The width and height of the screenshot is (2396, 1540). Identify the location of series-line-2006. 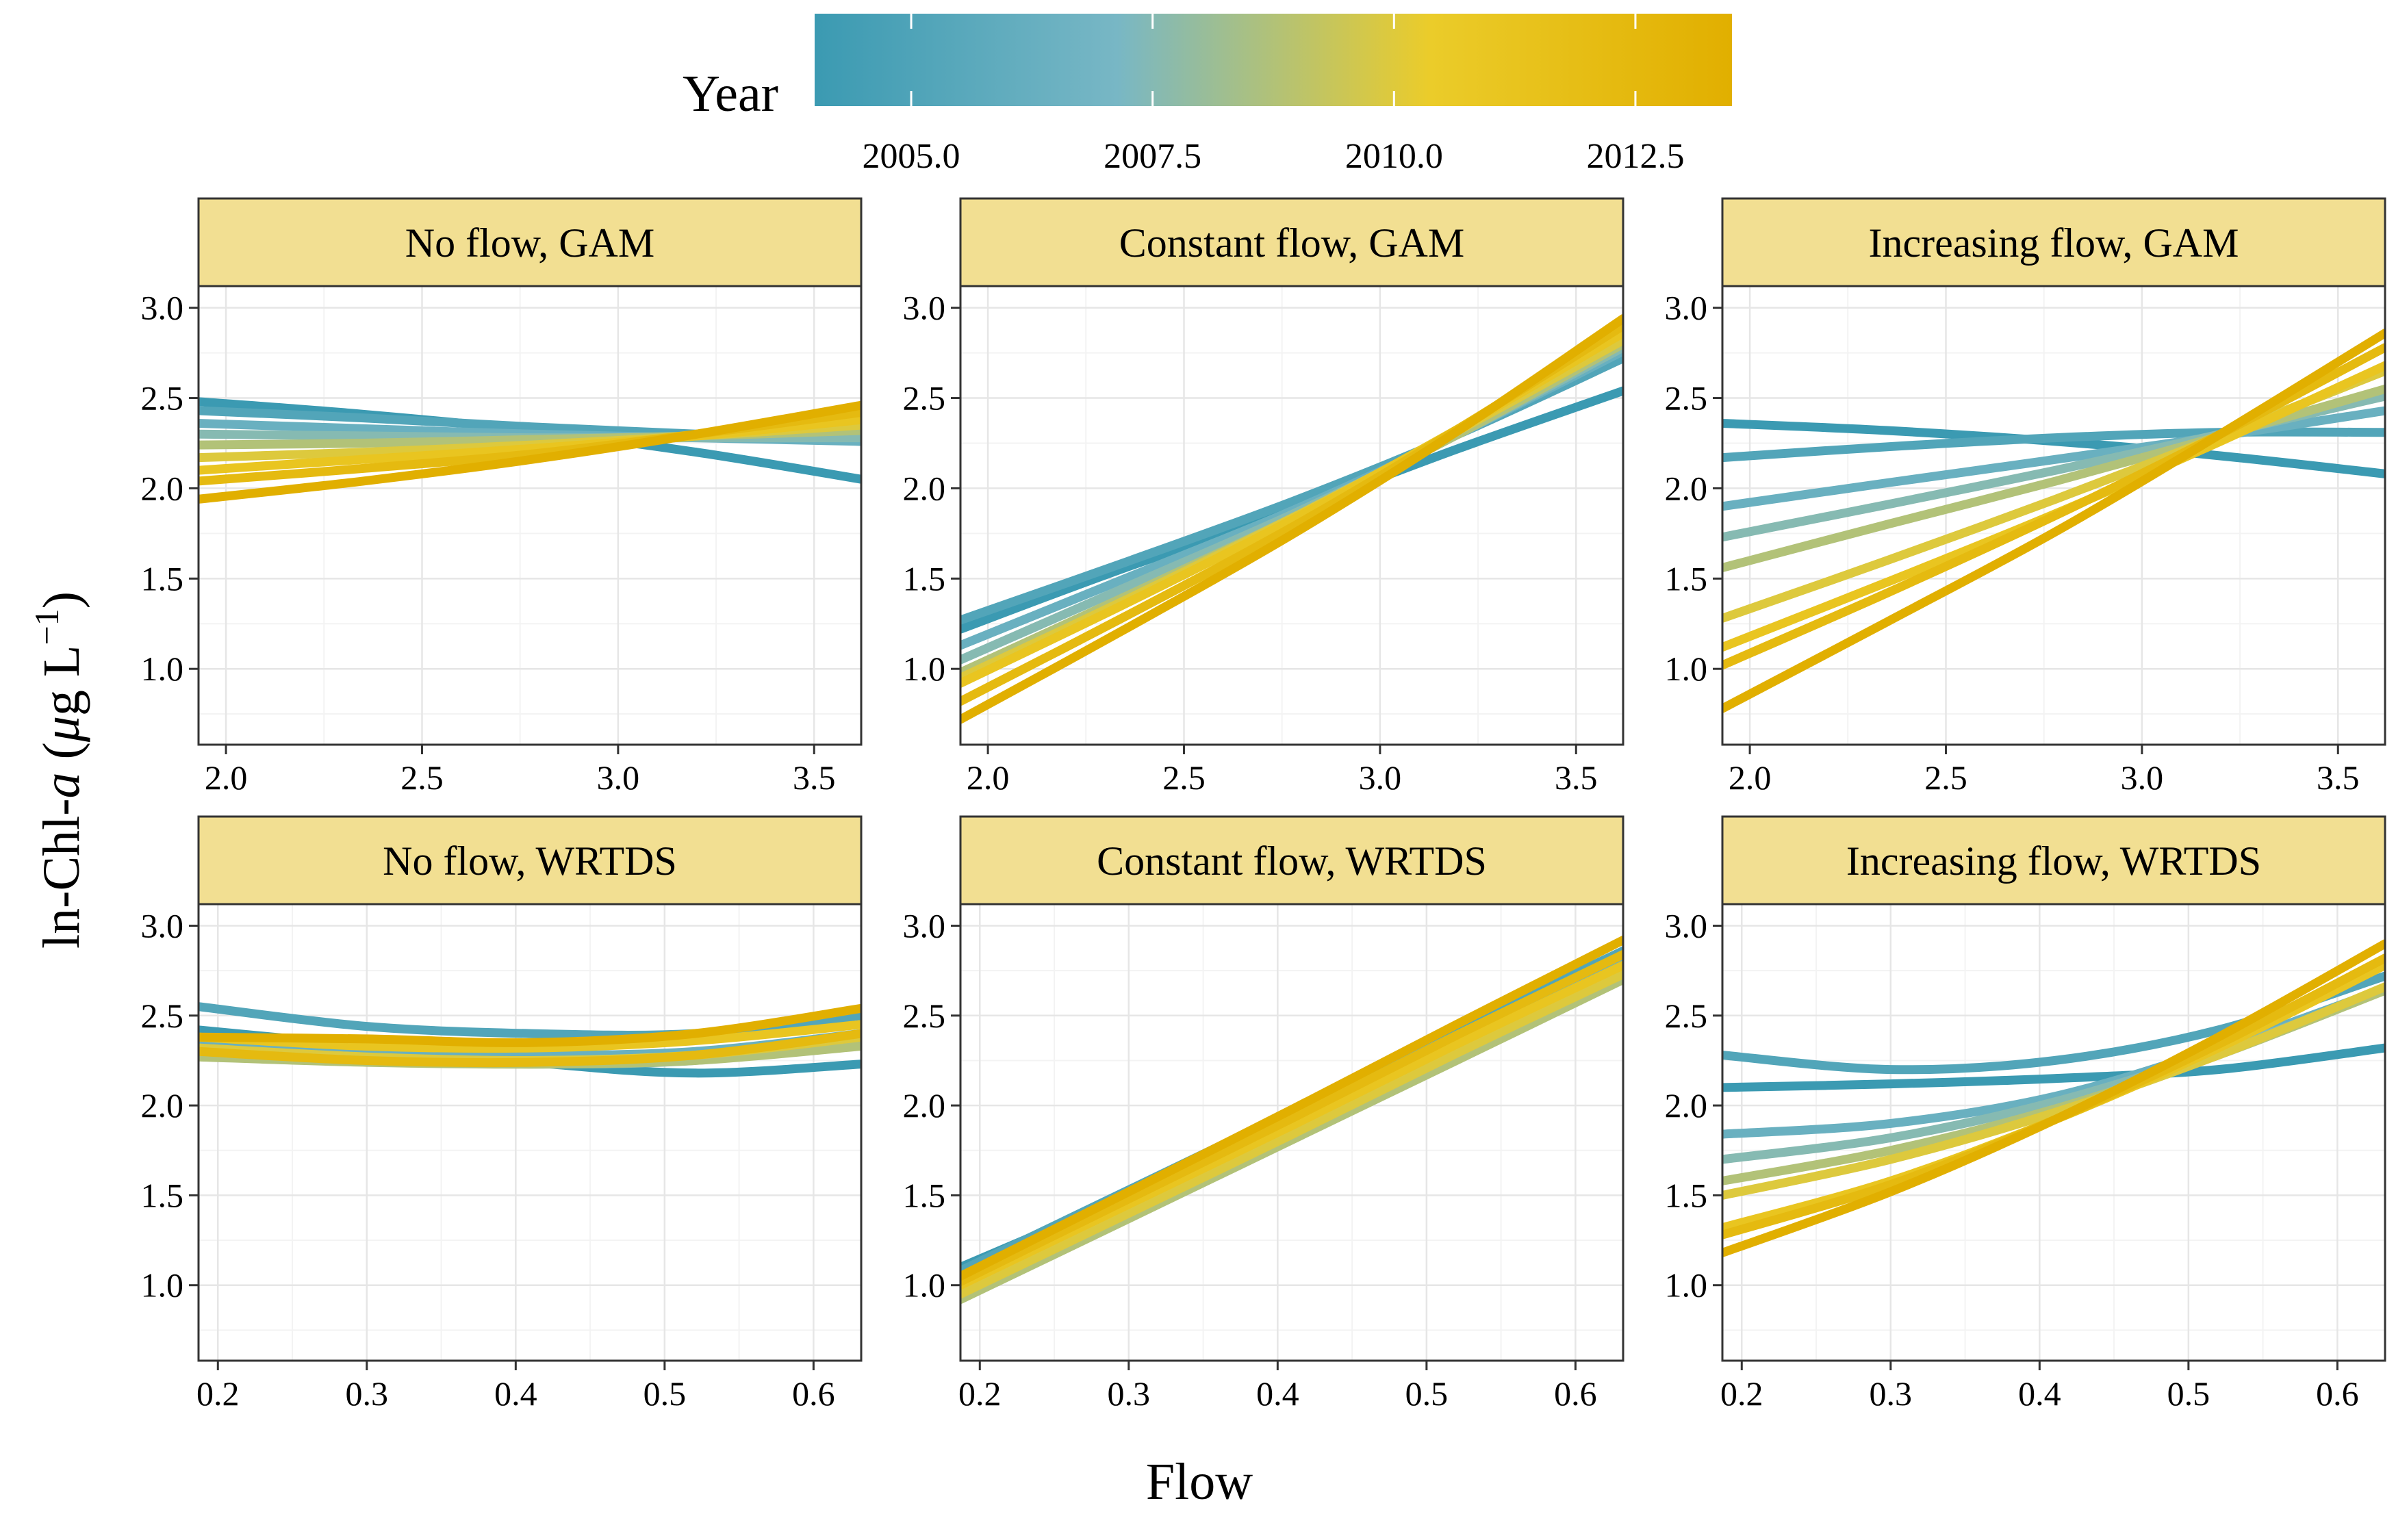
(2053, 445).